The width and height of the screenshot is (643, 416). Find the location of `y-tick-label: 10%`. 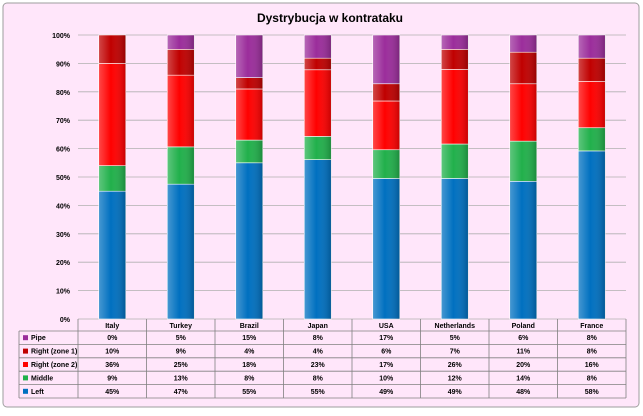

y-tick-label: 10% is located at coordinates (63, 292).